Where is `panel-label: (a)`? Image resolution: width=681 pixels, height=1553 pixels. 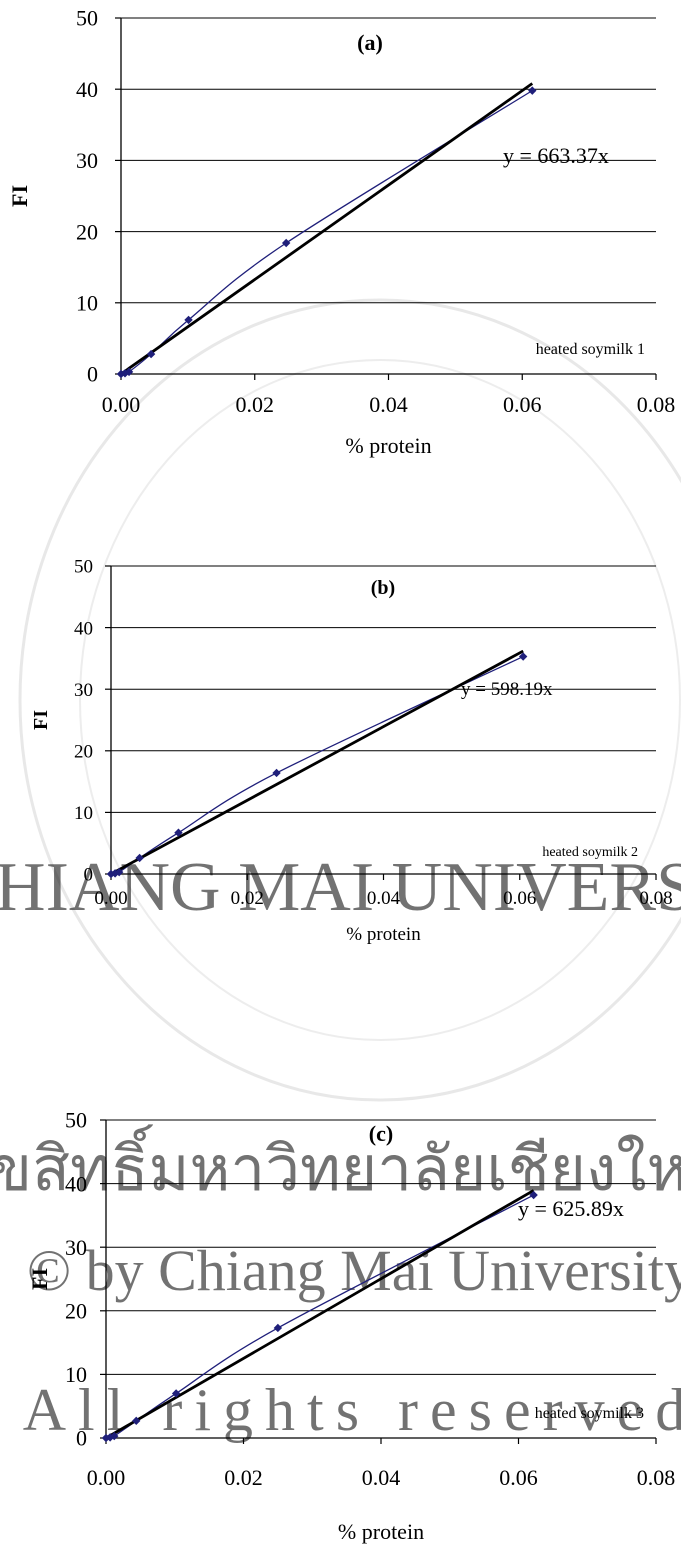
panel-label: (a) is located at coordinates (370, 42).